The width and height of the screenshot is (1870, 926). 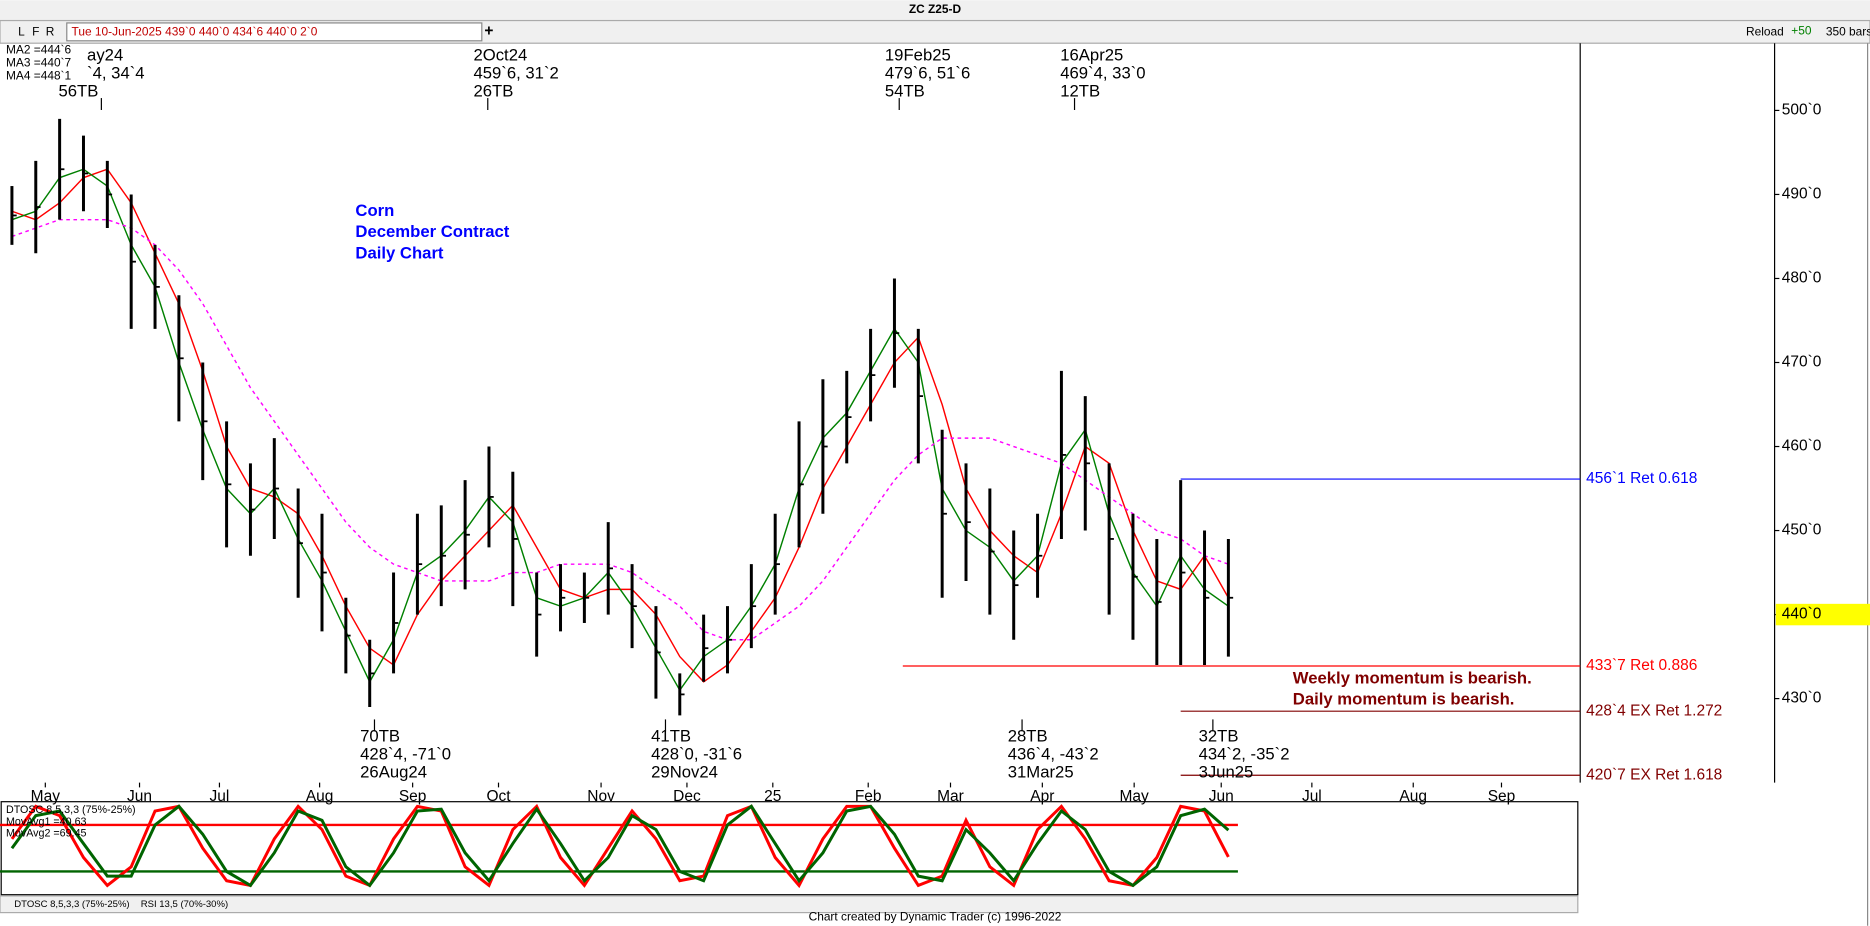 I want to click on view-button: L, so click(x=21, y=32).